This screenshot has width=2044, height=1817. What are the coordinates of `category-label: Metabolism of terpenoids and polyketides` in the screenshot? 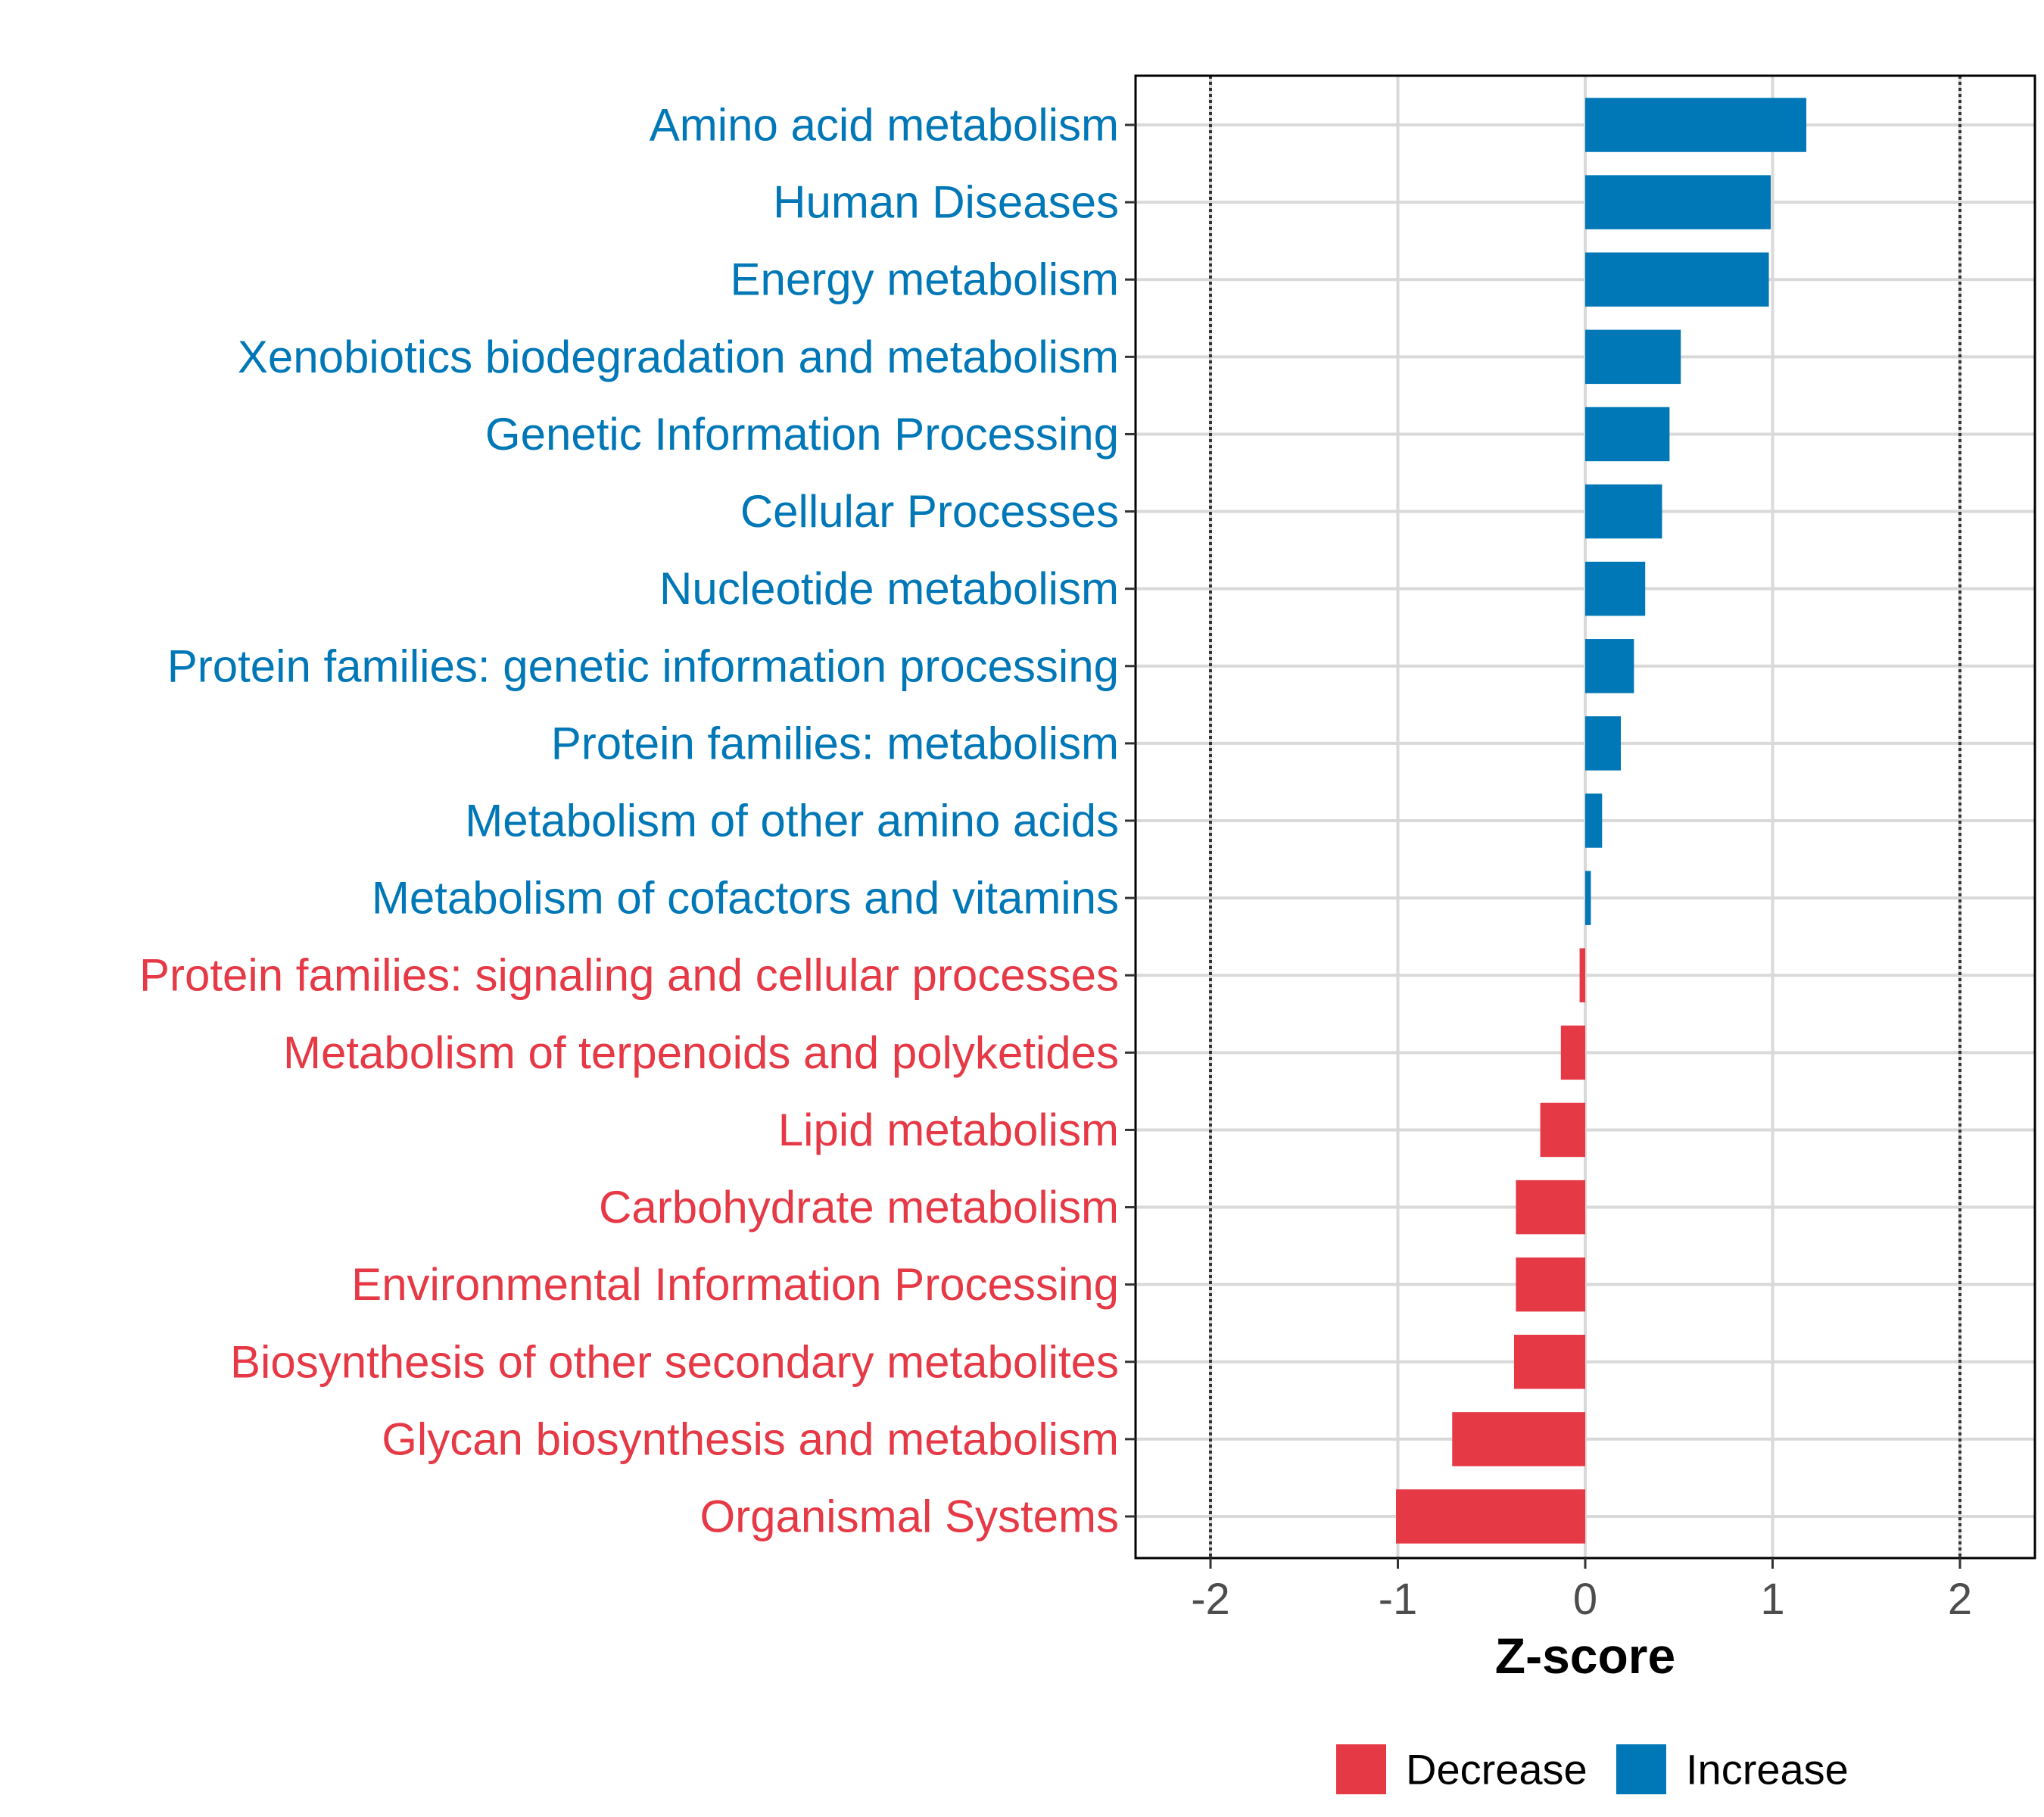 It's located at (701, 1052).